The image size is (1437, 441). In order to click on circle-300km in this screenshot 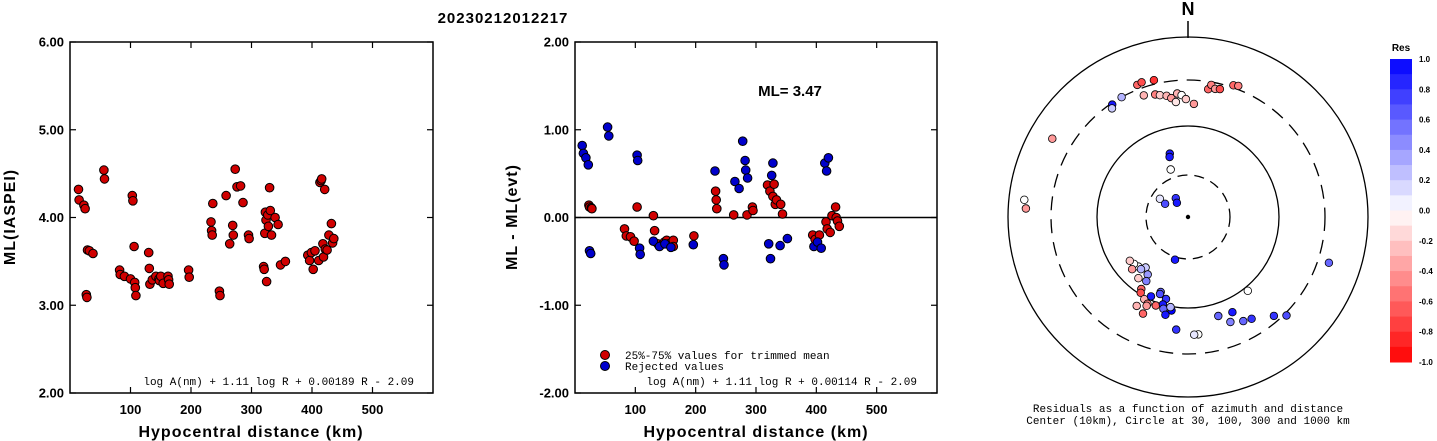, I will do `click(1188, 217)`.